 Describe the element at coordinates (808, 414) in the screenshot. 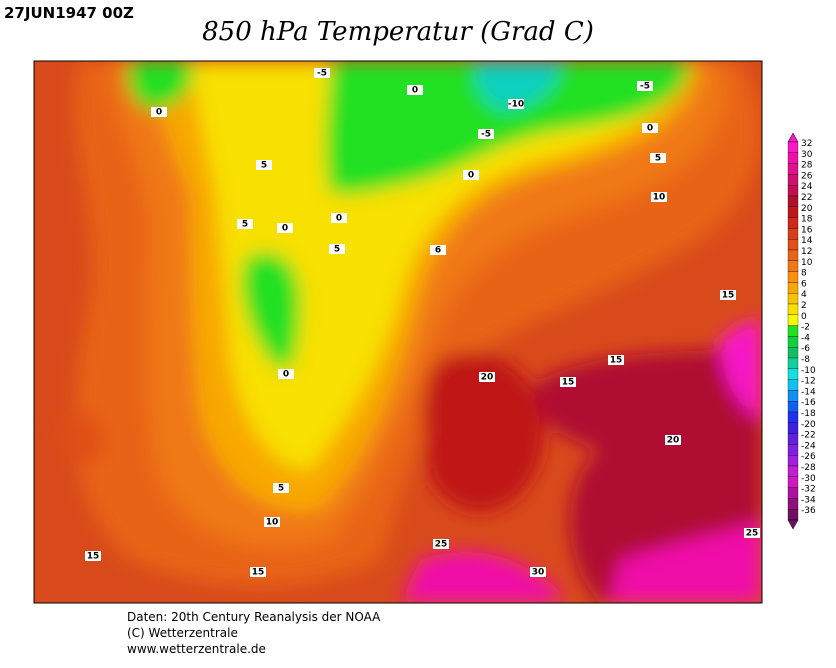

I see `colorbar-label: -18` at that location.